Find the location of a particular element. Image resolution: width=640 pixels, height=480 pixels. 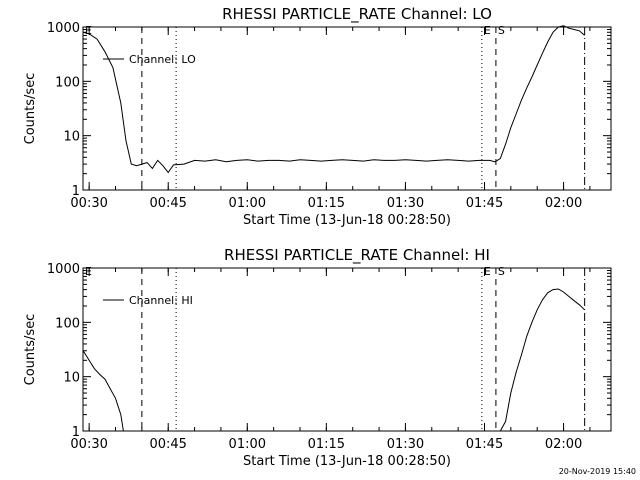

legend-label: Channel: HI is located at coordinates (161, 300).